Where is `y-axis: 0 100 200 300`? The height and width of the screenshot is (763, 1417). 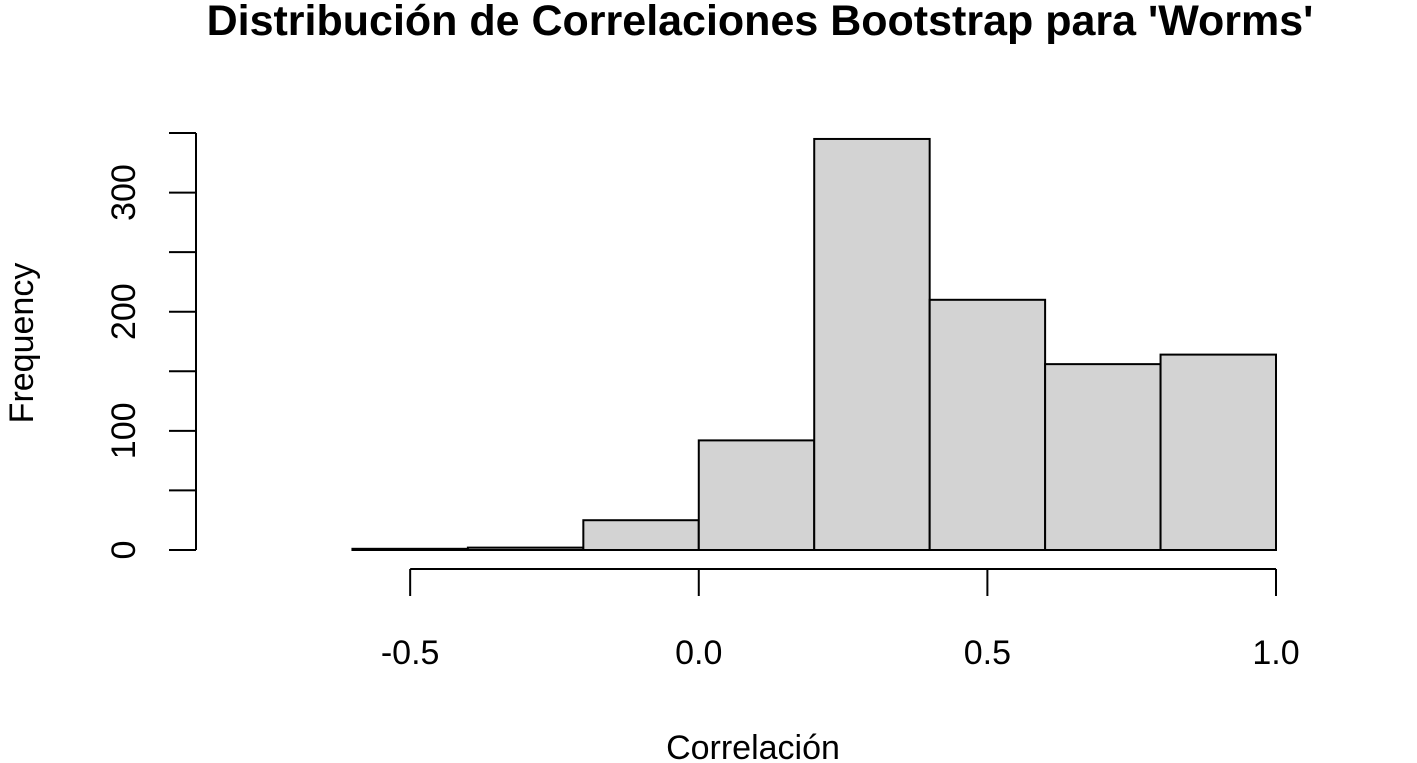
y-axis: 0 100 200 300 is located at coordinates (151, 346).